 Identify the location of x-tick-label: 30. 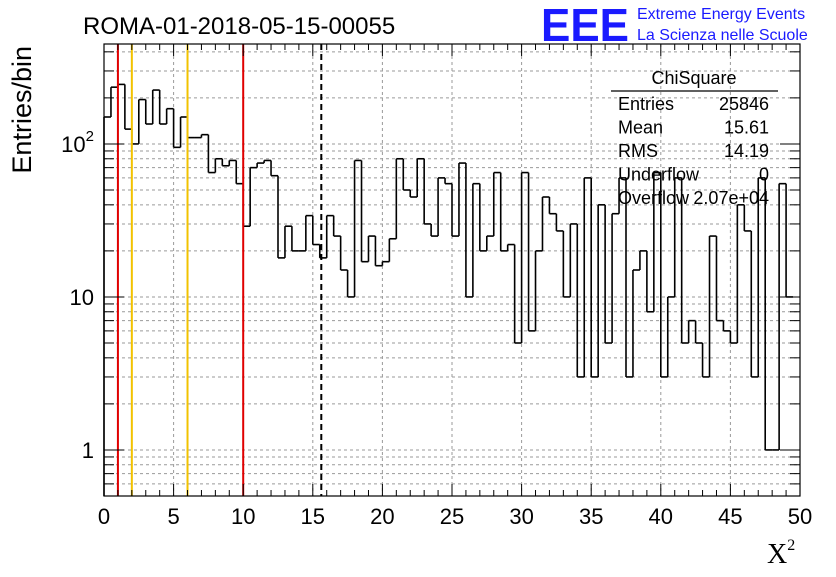
(521, 516).